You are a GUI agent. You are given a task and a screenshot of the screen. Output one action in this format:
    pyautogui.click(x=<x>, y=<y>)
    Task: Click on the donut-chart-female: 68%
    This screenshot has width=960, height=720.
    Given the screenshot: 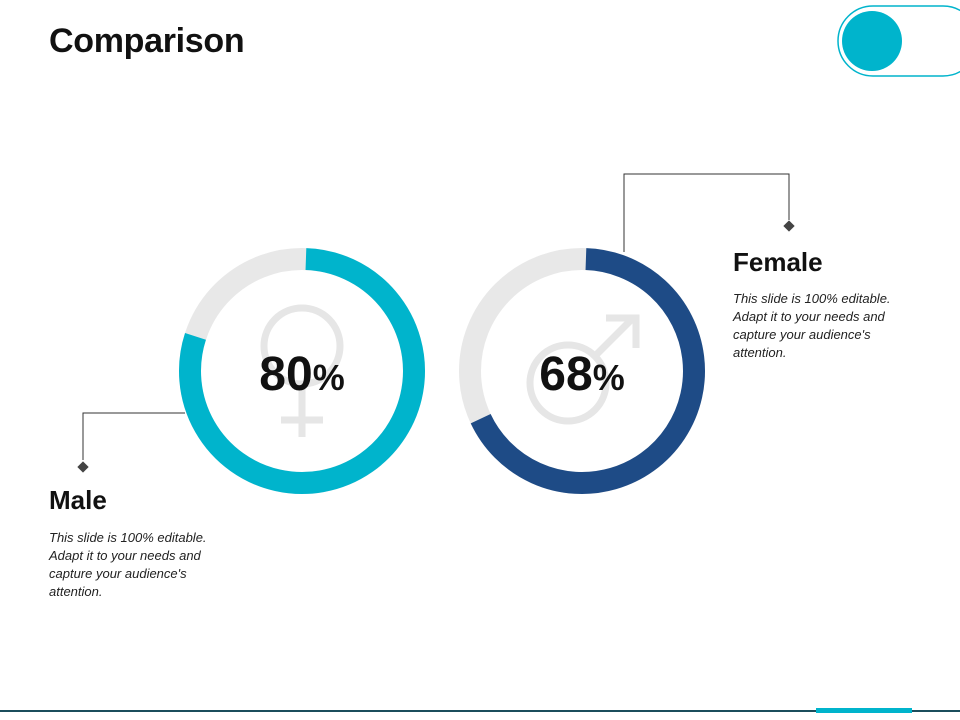 What is the action you would take?
    pyautogui.click(x=582, y=371)
    